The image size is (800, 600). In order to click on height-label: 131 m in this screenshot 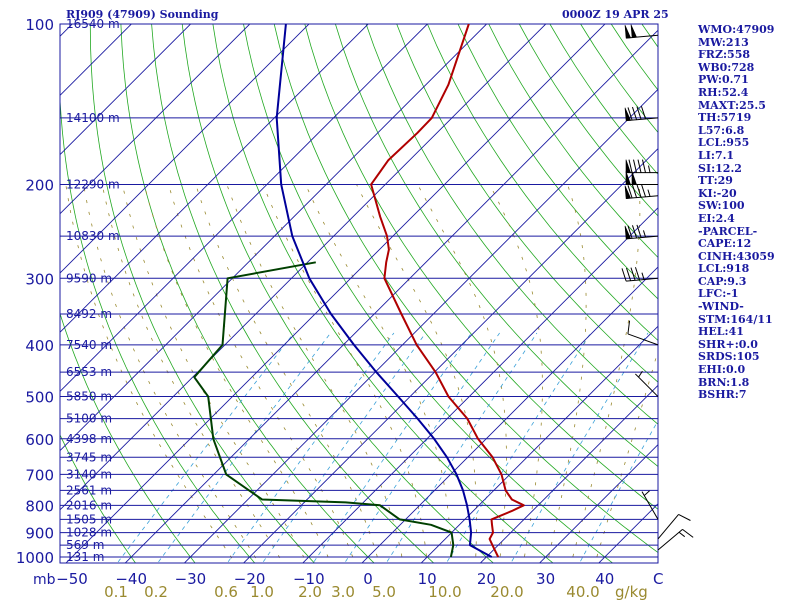, I will do `click(85, 557)`.